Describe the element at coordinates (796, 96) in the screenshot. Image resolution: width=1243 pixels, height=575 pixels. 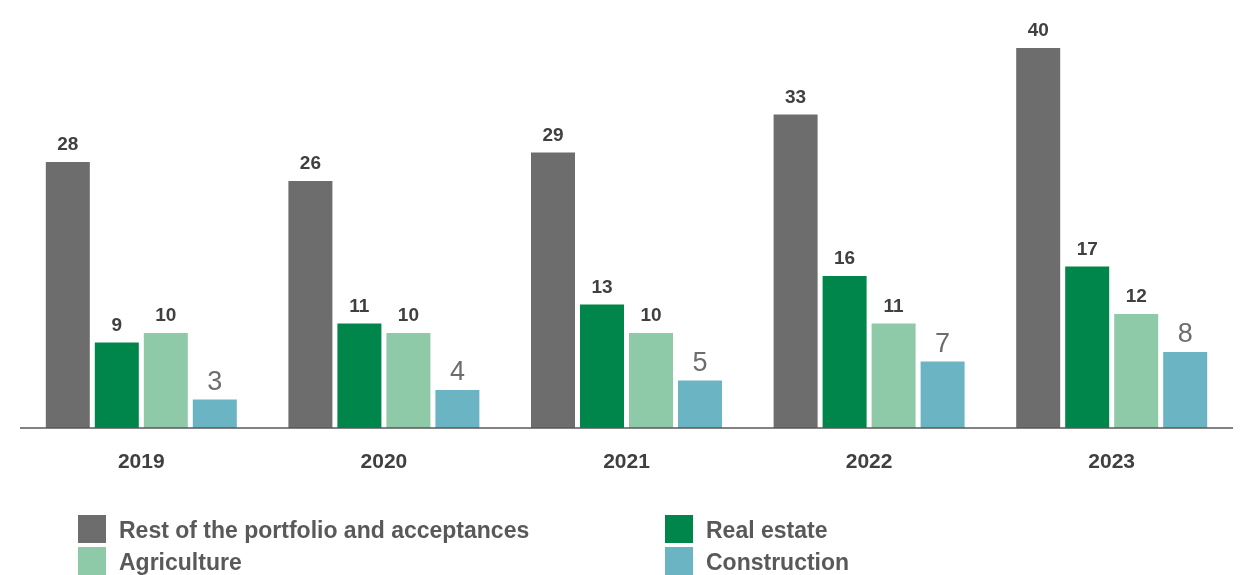
I see `data-label: 33` at that location.